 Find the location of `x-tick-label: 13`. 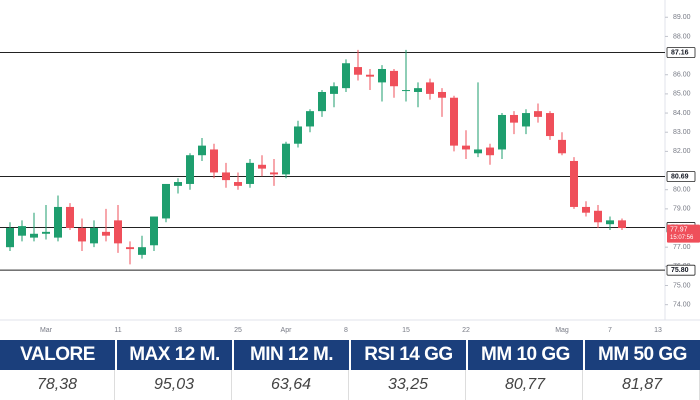

x-tick-label: 13 is located at coordinates (658, 330).